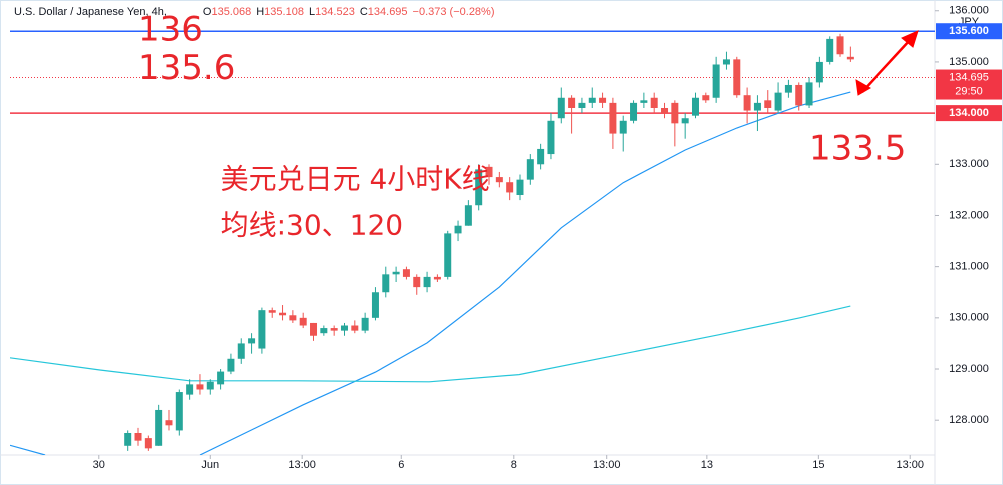 Image resolution: width=1003 pixels, height=485 pixels. What do you see at coordinates (260, 12) in the screenshot?
I see `ohlc-label: H` at bounding box center [260, 12].